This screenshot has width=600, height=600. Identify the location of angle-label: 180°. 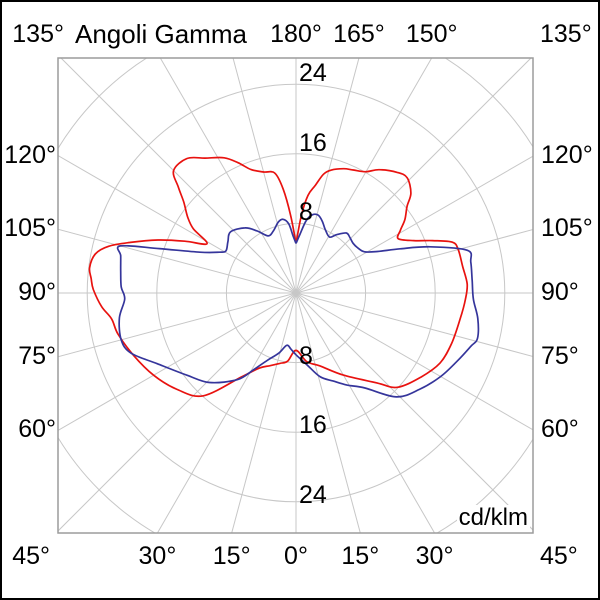
(296, 34).